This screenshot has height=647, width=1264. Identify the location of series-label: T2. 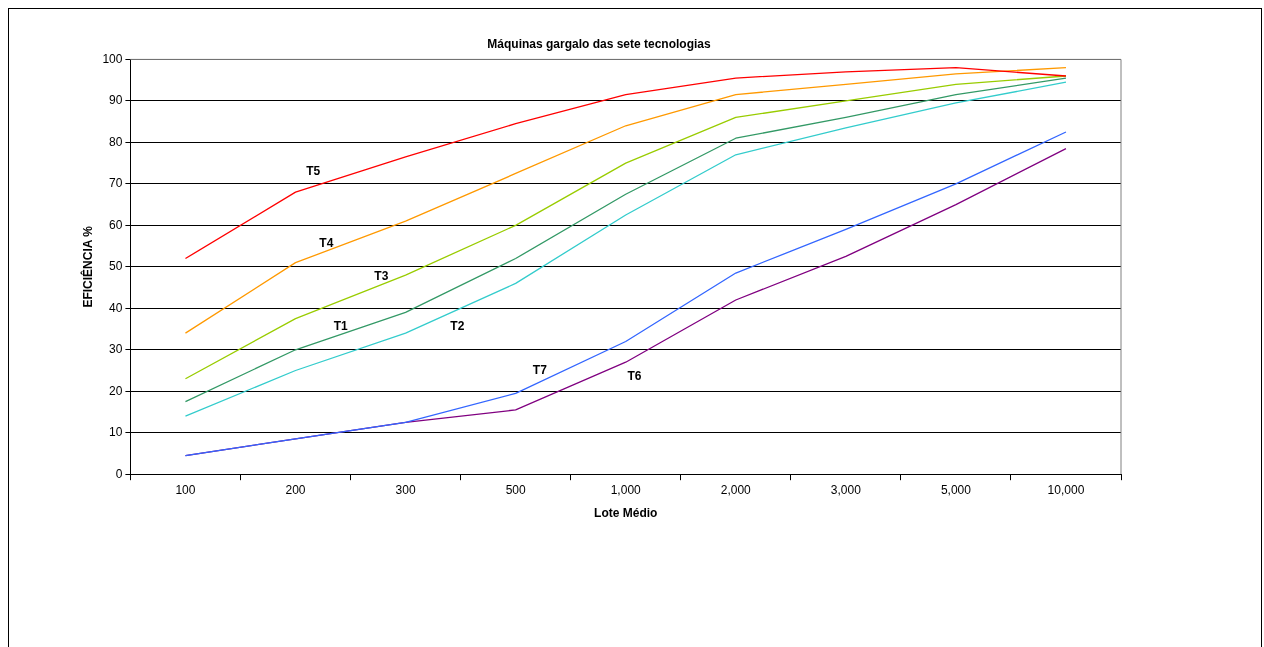
(457, 325).